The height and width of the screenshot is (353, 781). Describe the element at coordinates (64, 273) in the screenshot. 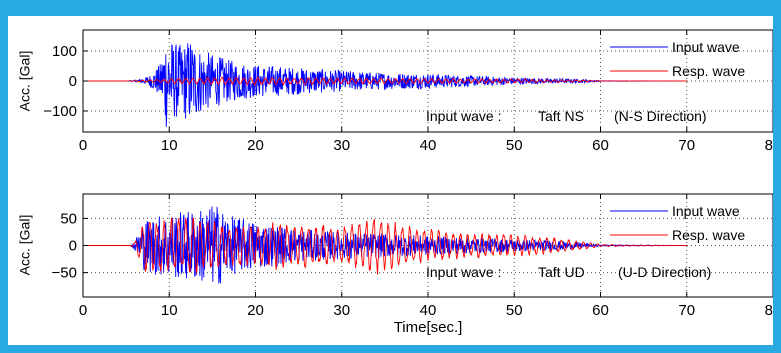

I see `y-tick-label: −50` at that location.